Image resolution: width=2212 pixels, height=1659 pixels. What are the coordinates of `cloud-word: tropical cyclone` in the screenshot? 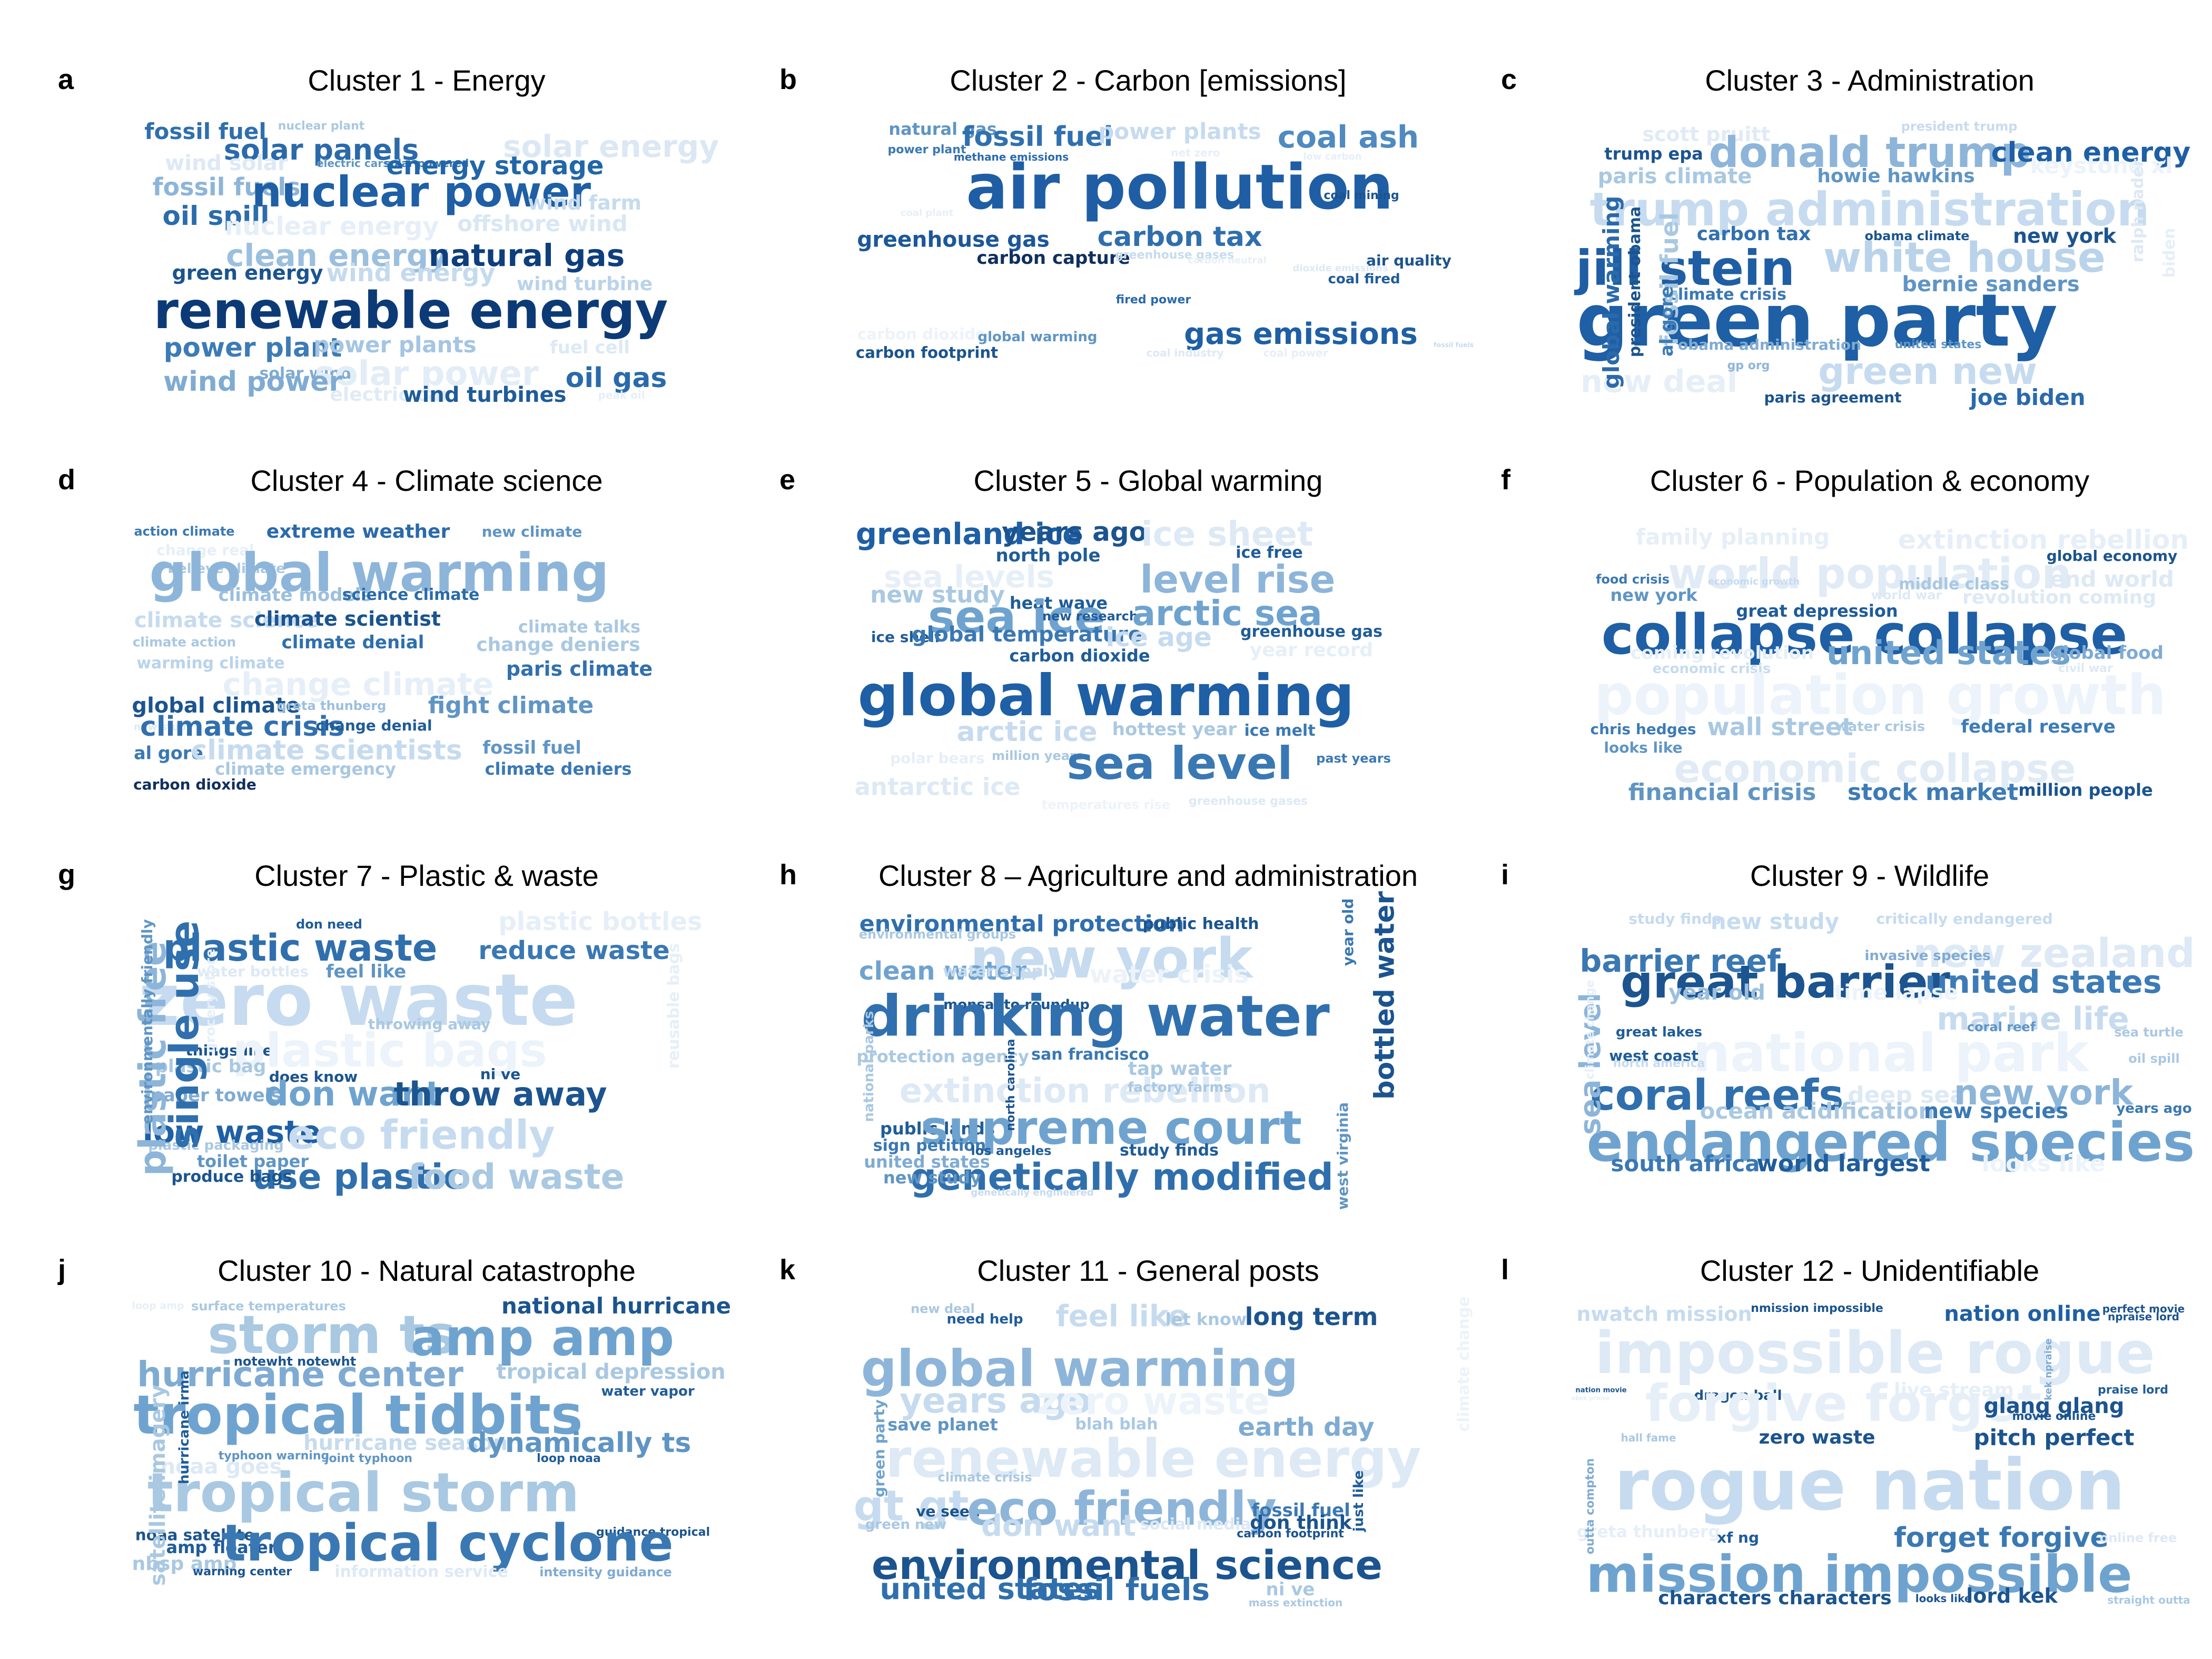 It's located at (448, 1543).